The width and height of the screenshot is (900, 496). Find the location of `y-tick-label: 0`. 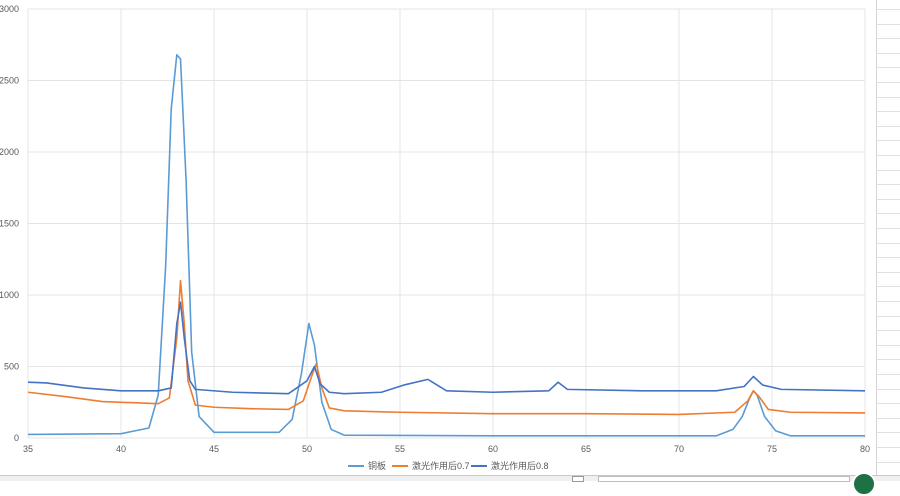

y-tick-label: 0 is located at coordinates (16, 438).